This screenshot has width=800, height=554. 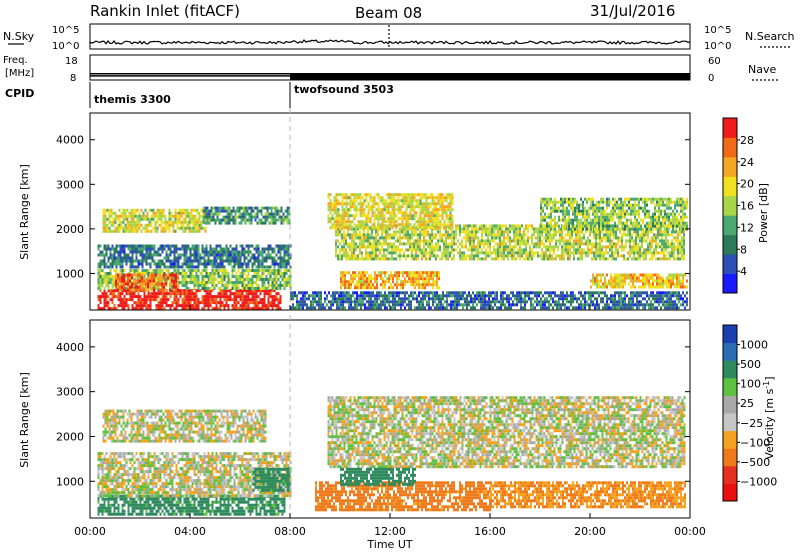 What do you see at coordinates (147, 282) in the screenshot?
I see `heatmap-region` at bounding box center [147, 282].